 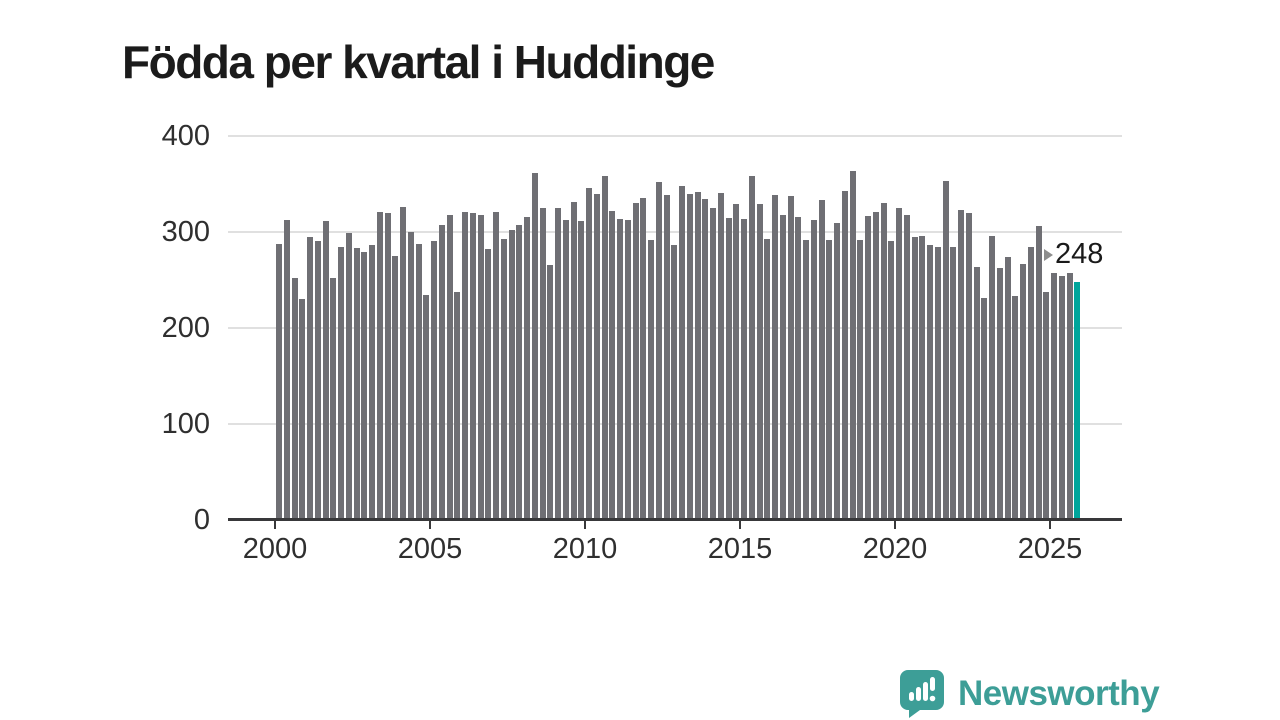 I want to click on x-axis-line, so click(x=675, y=519).